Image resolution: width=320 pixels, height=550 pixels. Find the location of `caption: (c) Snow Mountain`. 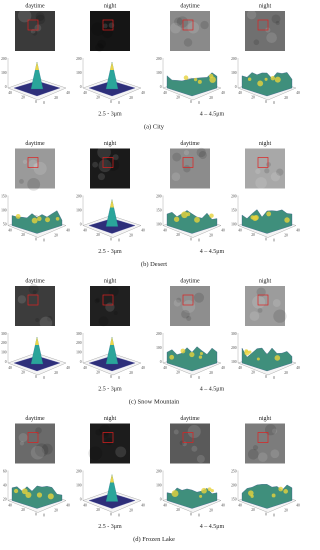

caption: (c) Snow Mountain is located at coordinates (154, 401).